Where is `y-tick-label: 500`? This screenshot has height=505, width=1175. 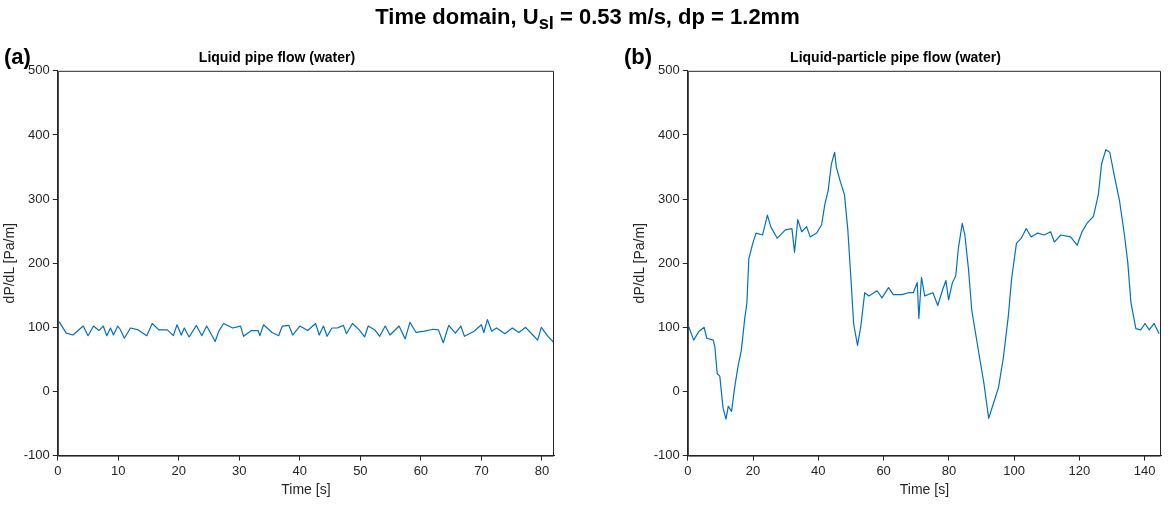
y-tick-label: 500 is located at coordinates (669, 70).